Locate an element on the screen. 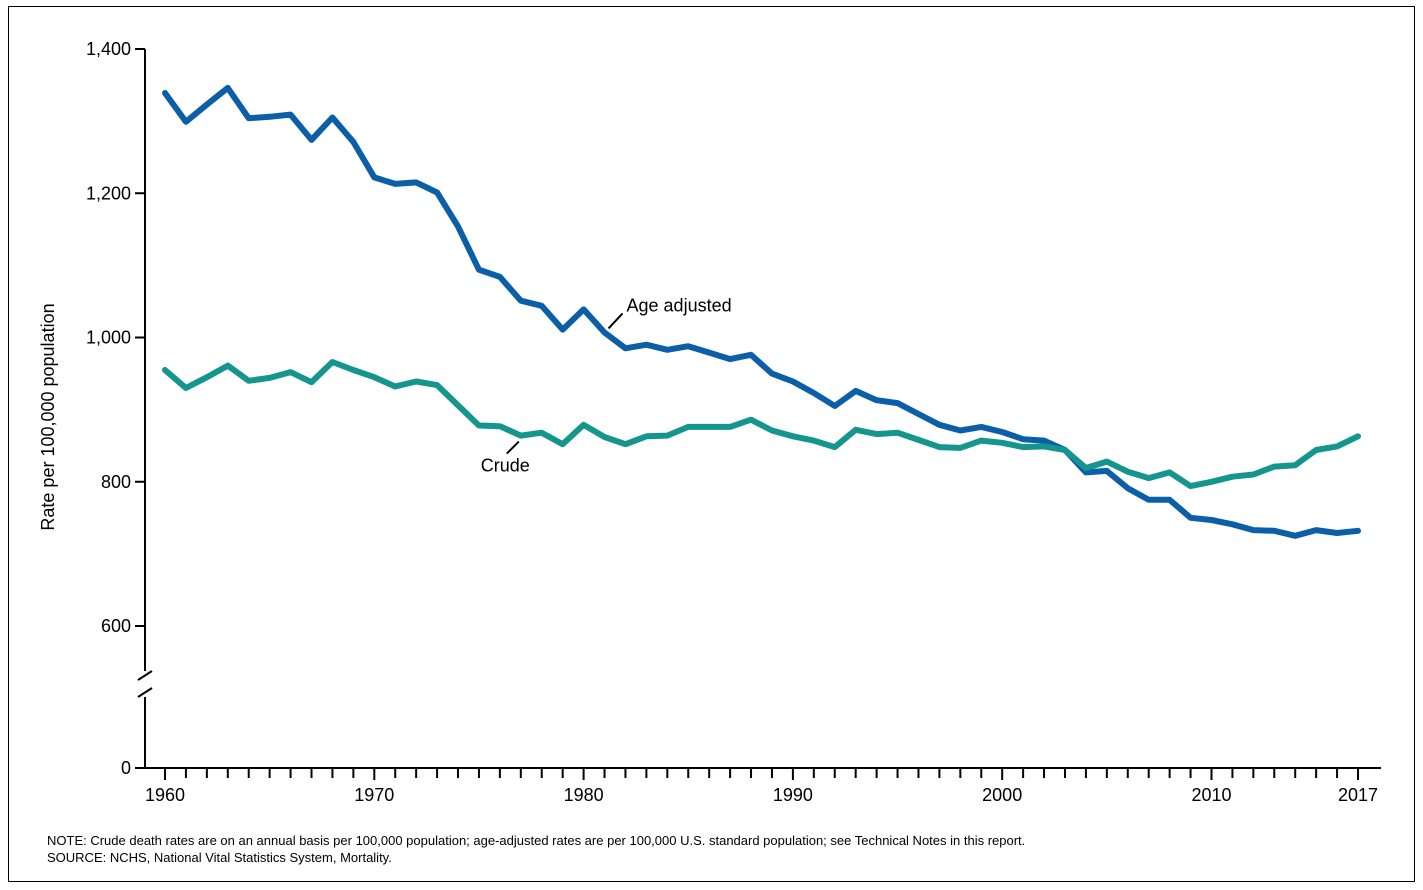 The image size is (1423, 890). x-tick-label: 1980 is located at coordinates (584, 795).